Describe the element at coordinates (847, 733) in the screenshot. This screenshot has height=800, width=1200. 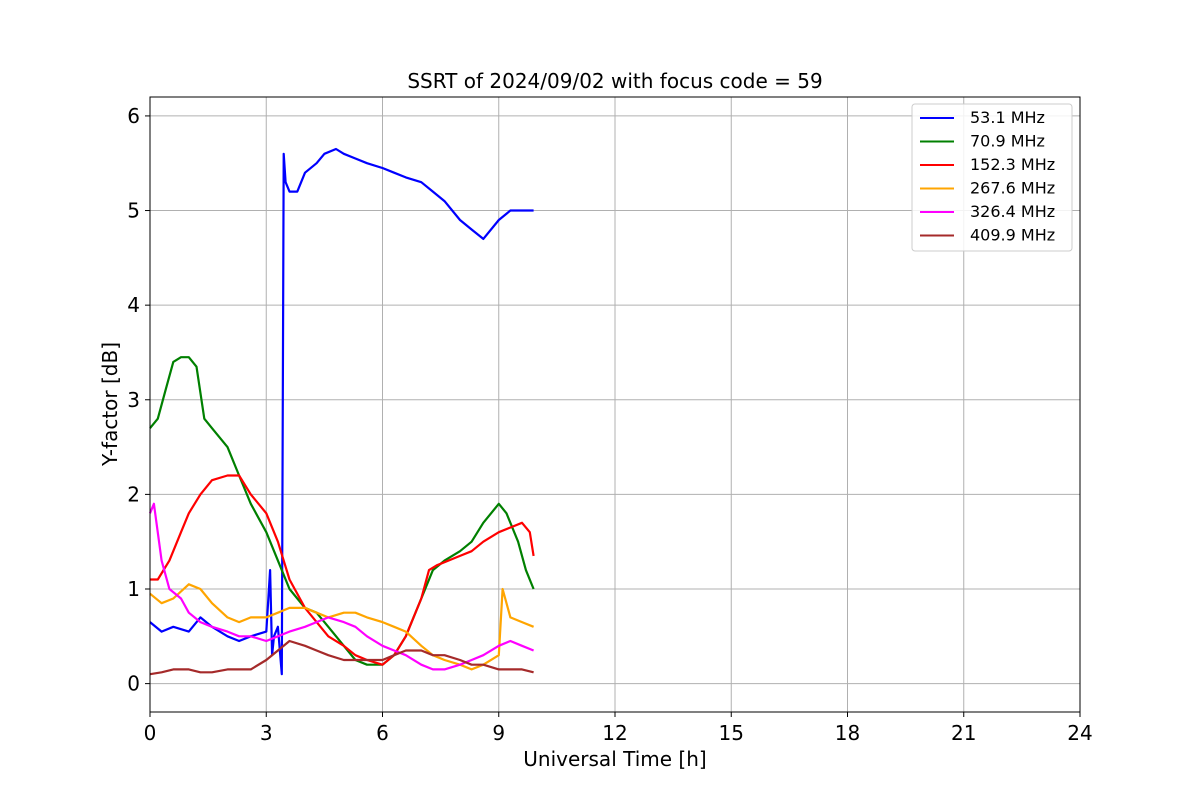
I see `x-tick-label: 18` at that location.